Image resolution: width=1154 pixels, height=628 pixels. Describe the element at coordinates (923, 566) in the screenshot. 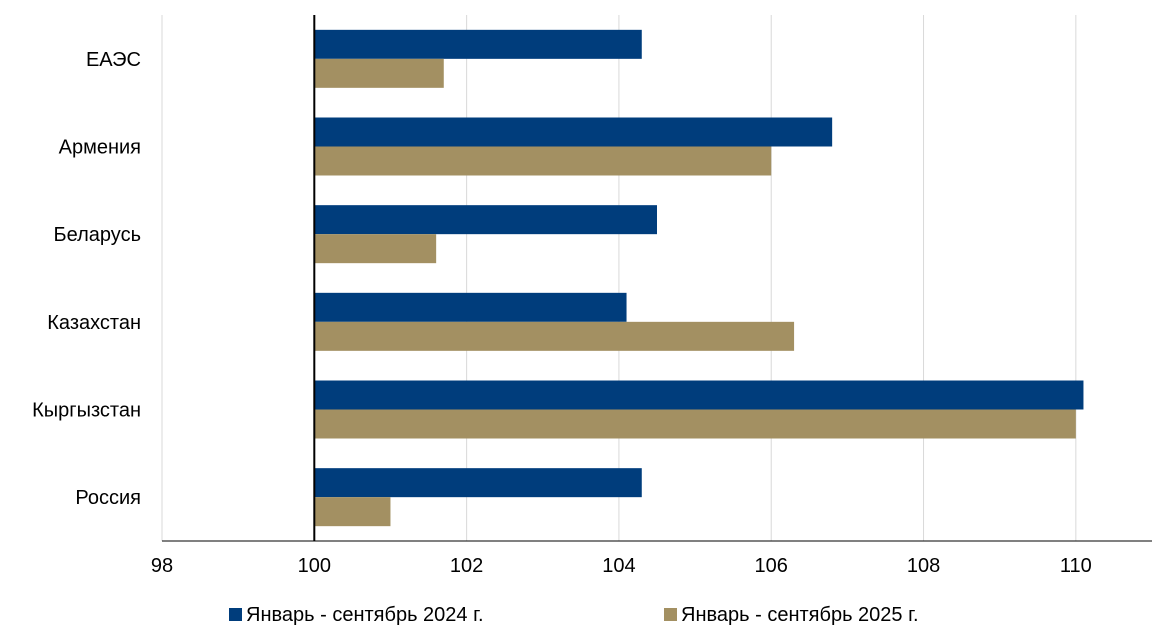

I see `x-tick-label: 108` at that location.